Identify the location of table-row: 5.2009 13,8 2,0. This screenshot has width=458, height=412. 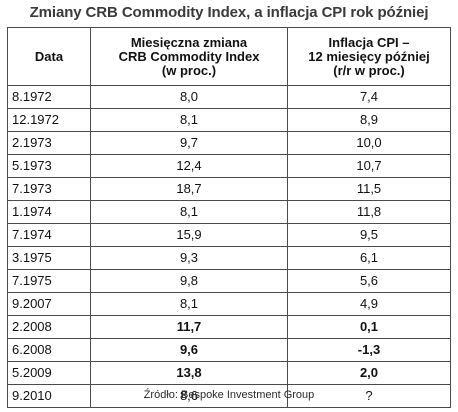
(229, 373).